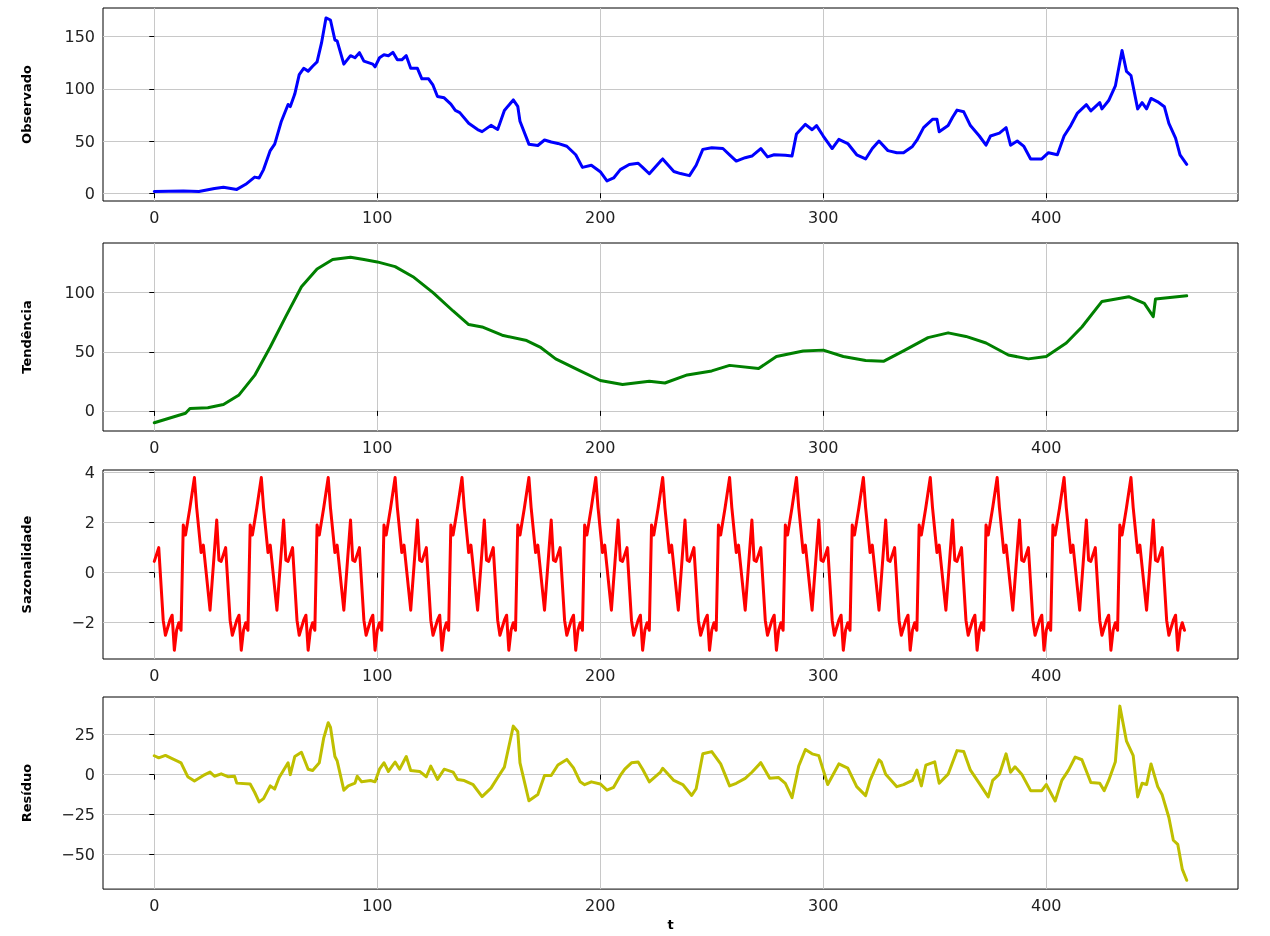 The image size is (1270, 936). What do you see at coordinates (26, 793) in the screenshot?
I see `y-axis-title: Resíduo` at bounding box center [26, 793].